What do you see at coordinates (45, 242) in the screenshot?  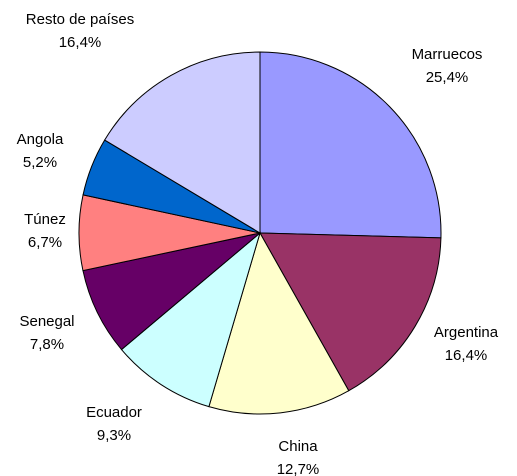 I see `value-label: 6,7%` at bounding box center [45, 242].